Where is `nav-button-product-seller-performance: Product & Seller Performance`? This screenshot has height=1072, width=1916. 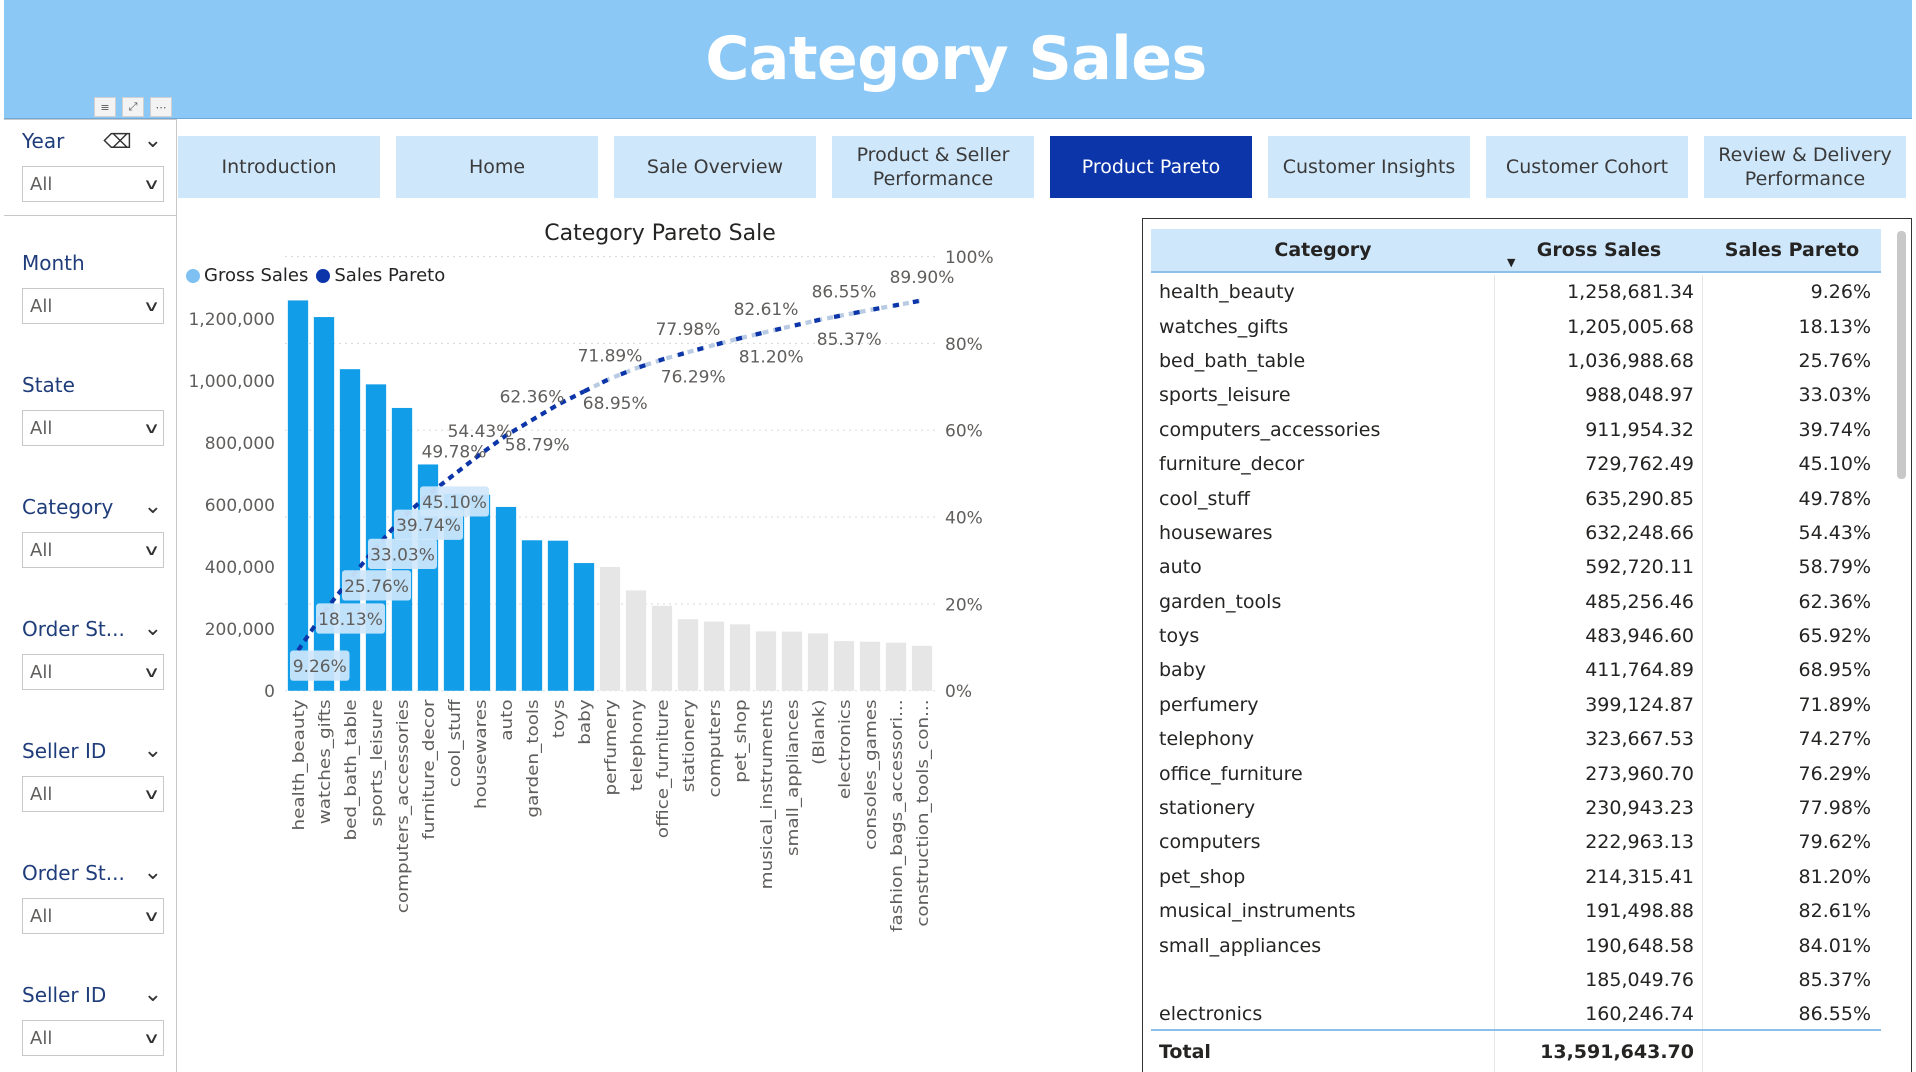
nav-button-product-seller-performance: Product & Seller Performance is located at coordinates (933, 167).